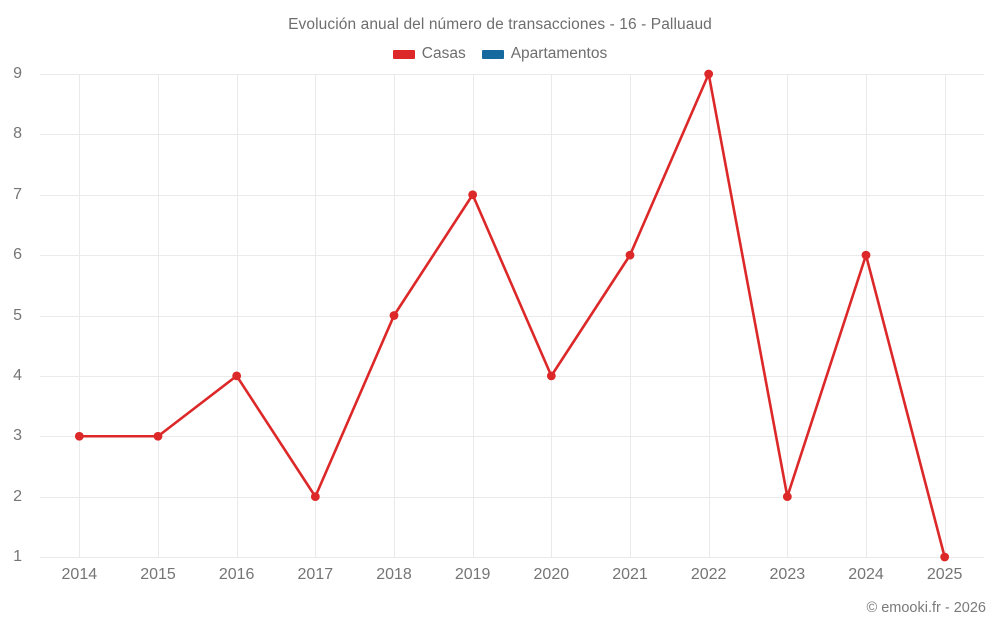  I want to click on x-axis-tick-label: 2022, so click(708, 574).